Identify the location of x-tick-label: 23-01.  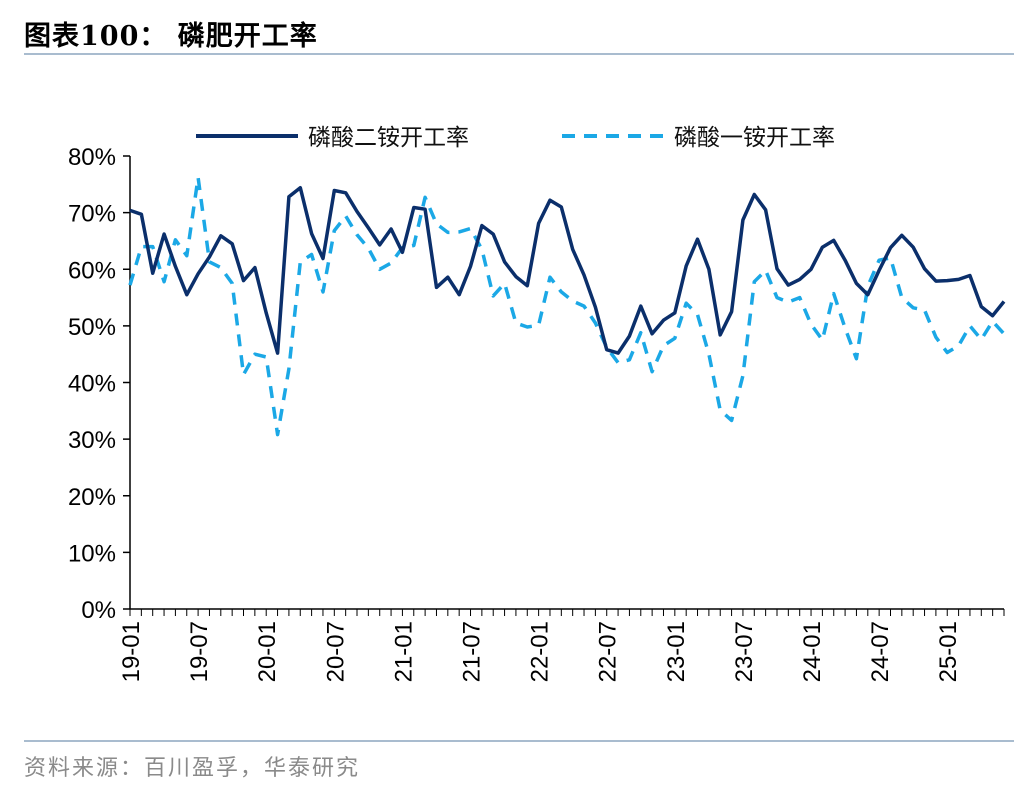
(676, 651).